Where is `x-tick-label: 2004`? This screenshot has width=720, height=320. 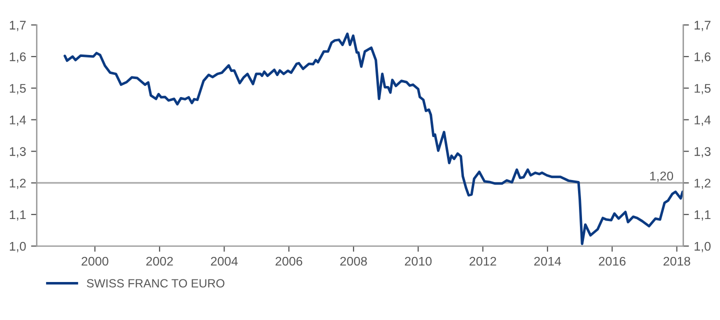
x-tick-label: 2004 is located at coordinates (224, 261).